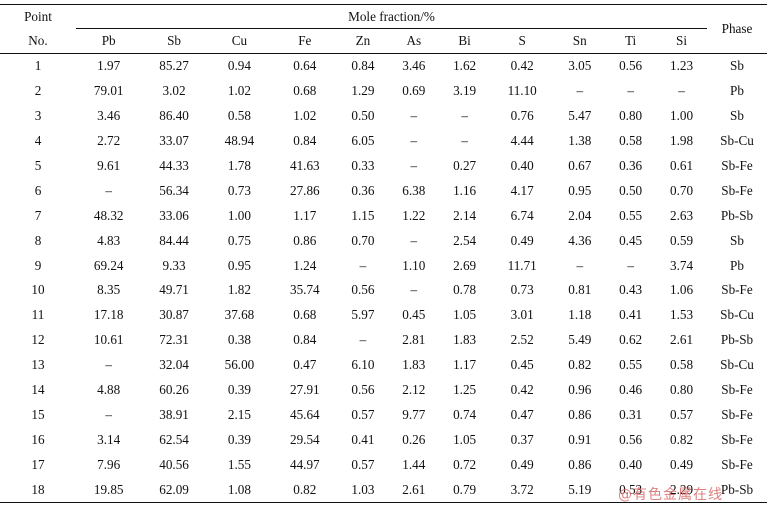 This screenshot has width=767, height=510. I want to click on value-cell-as: 1.22, so click(414, 215).